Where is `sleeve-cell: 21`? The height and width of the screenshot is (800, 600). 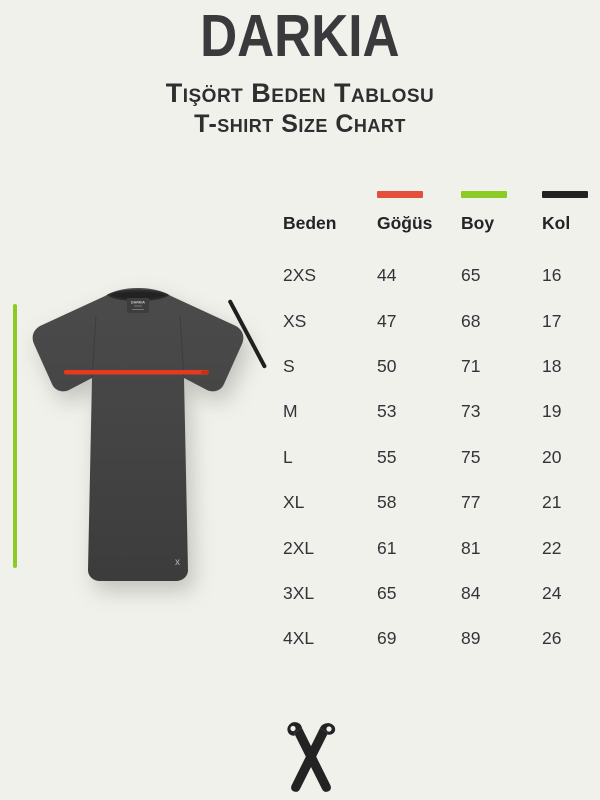 sleeve-cell: 21 is located at coordinates (552, 502).